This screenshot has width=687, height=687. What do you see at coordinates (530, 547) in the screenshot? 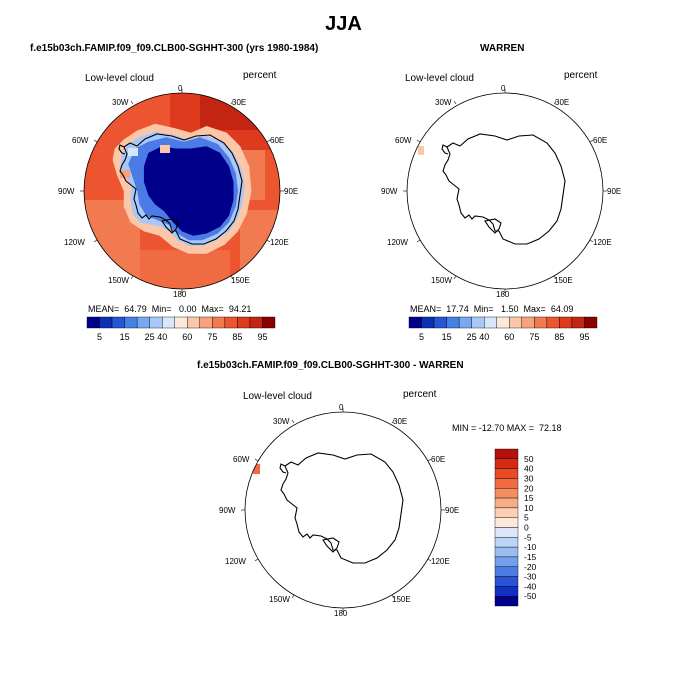
I see `colorbar-tick-label: -10` at bounding box center [530, 547].